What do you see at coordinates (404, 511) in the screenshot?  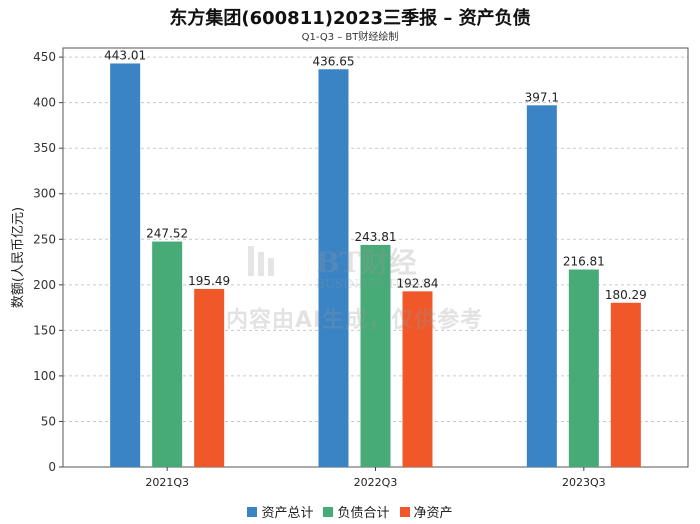 I see `legend-swatch-net-assets` at bounding box center [404, 511].